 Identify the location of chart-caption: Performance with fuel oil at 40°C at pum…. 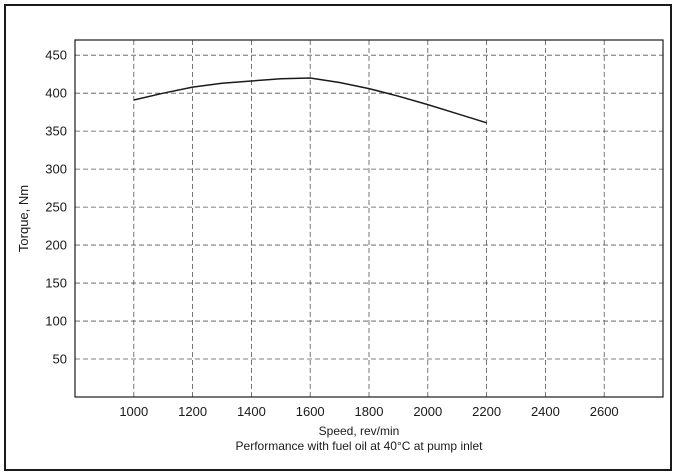
(360, 446).